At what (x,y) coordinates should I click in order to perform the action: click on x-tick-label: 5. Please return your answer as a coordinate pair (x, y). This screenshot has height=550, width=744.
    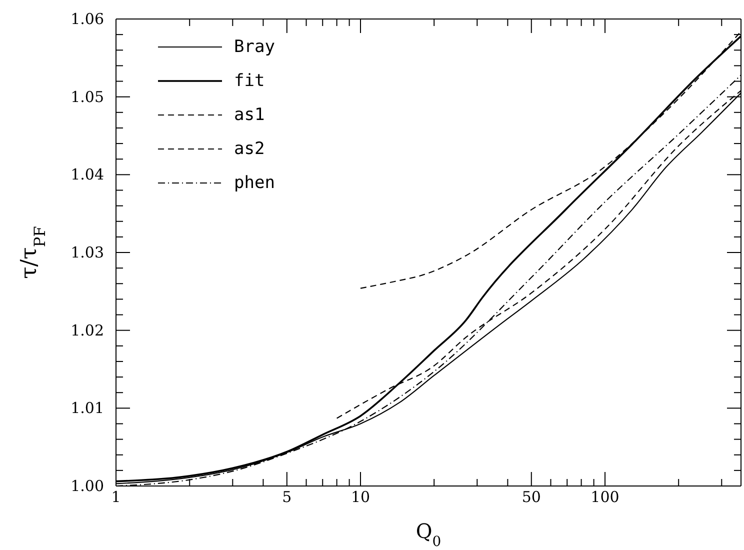
    Looking at the image, I should click on (287, 497).